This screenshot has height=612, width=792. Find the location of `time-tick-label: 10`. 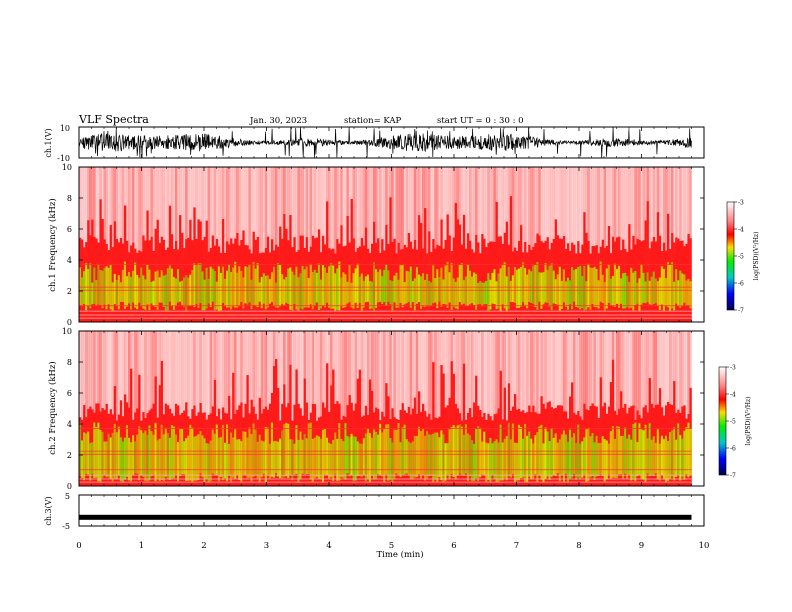

time-tick-label: 10 is located at coordinates (704, 546).